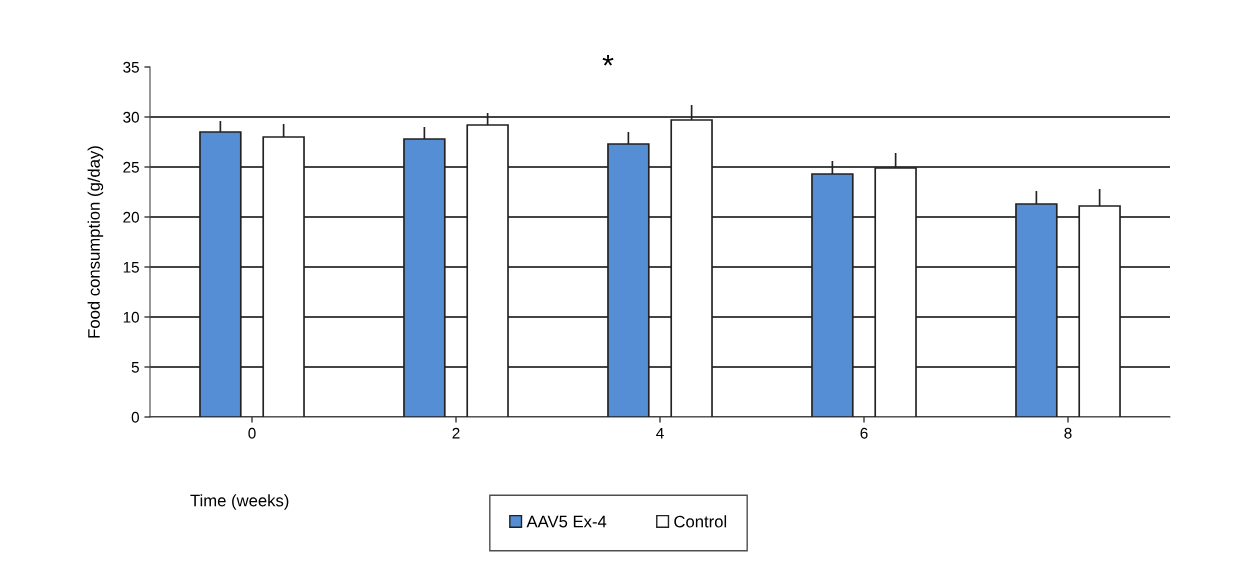 This screenshot has width=1237, height=572. Describe the element at coordinates (135, 417) in the screenshot. I see `y-tick-label: 0` at that location.